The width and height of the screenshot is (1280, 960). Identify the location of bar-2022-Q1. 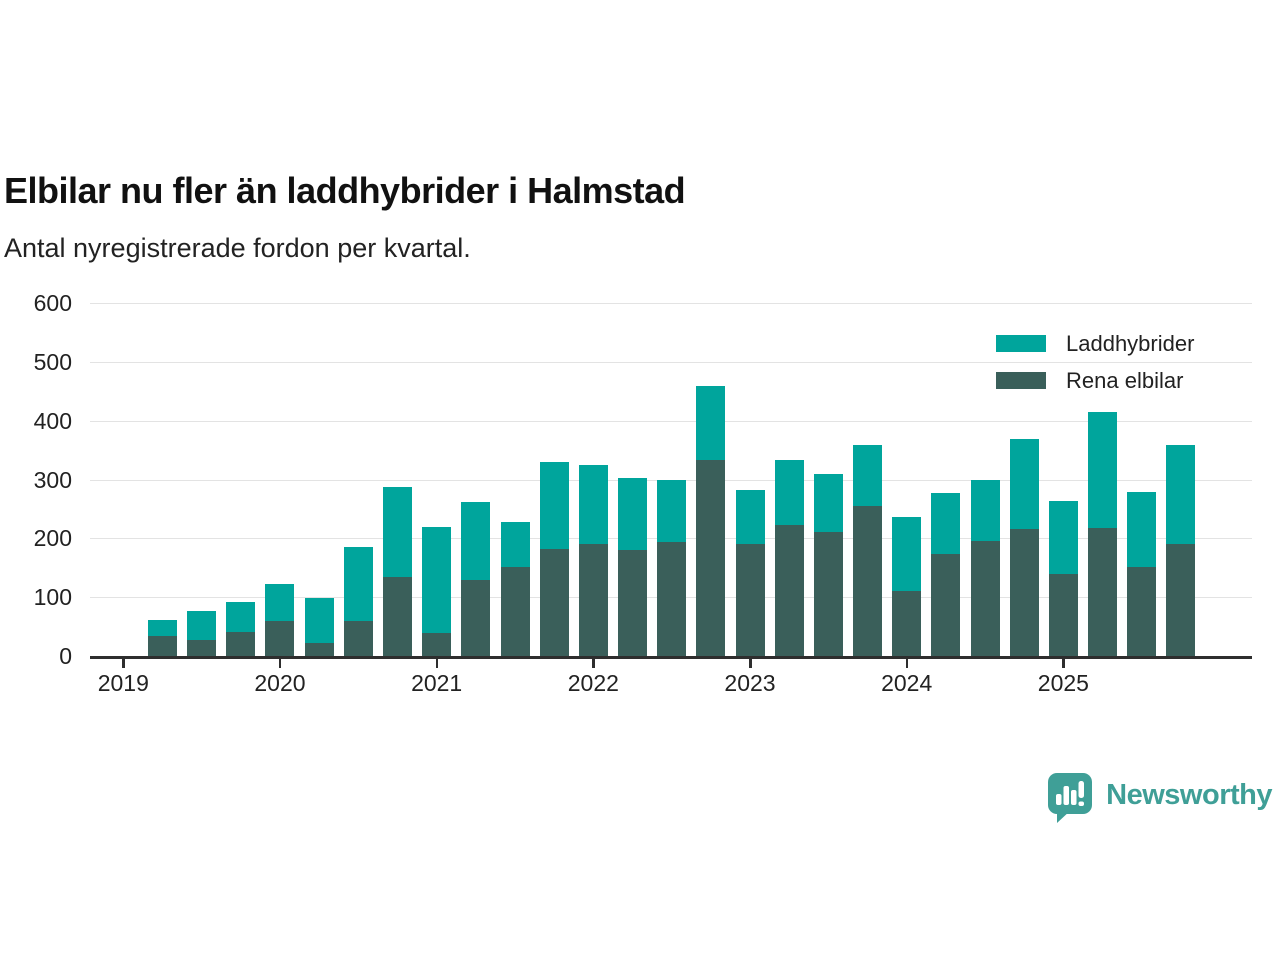
(593, 560).